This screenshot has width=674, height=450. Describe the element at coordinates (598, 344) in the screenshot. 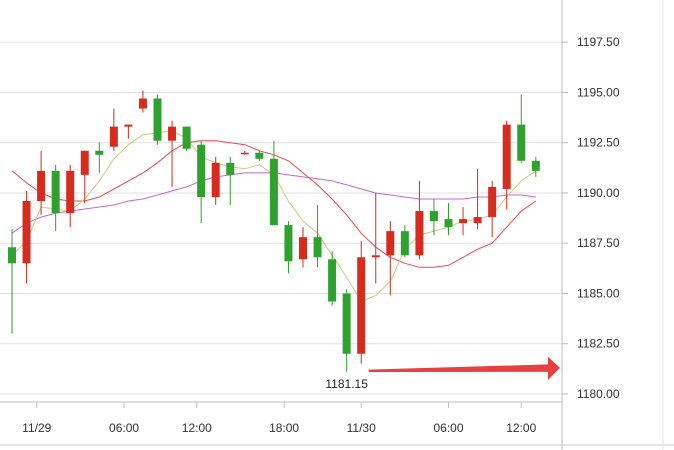

I see `y-tick-label: 1182.50` at that location.